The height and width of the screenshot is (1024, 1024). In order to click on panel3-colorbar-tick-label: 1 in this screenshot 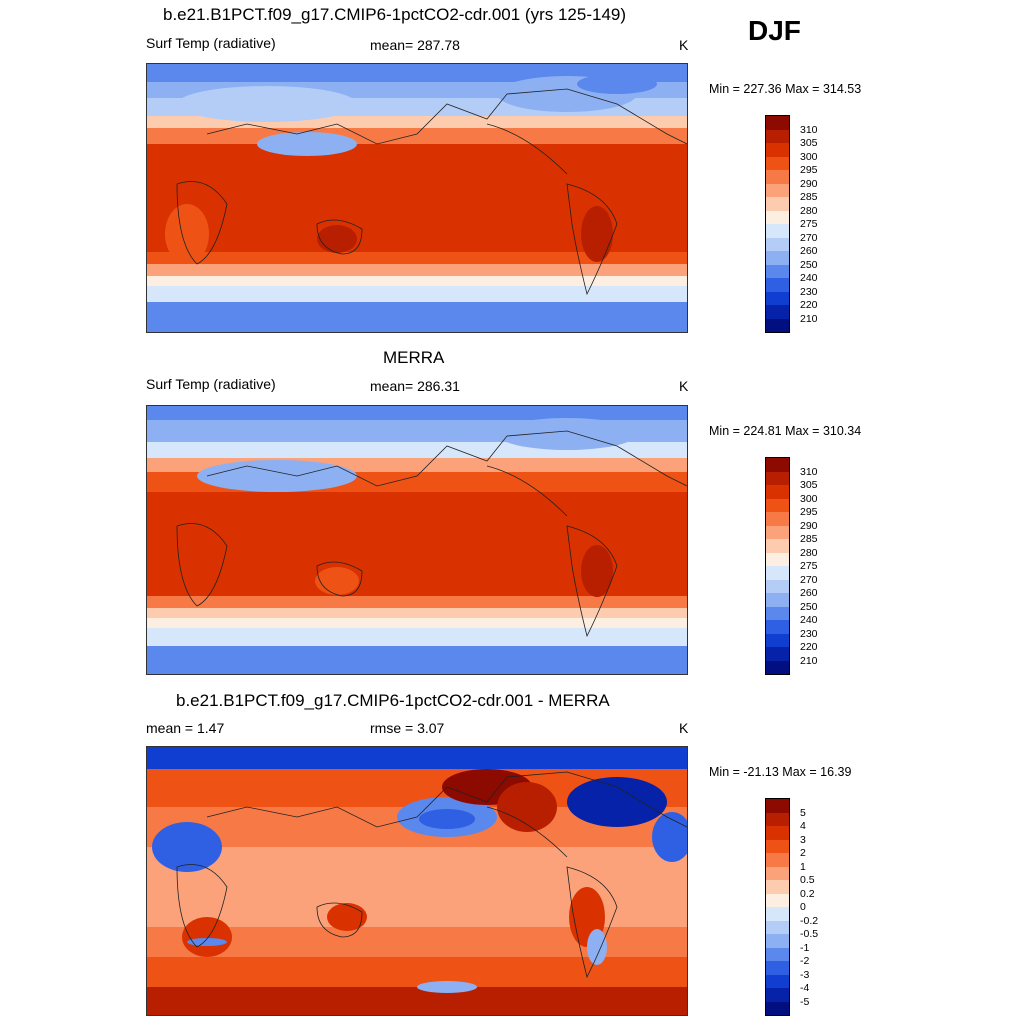, I will do `click(803, 866)`.